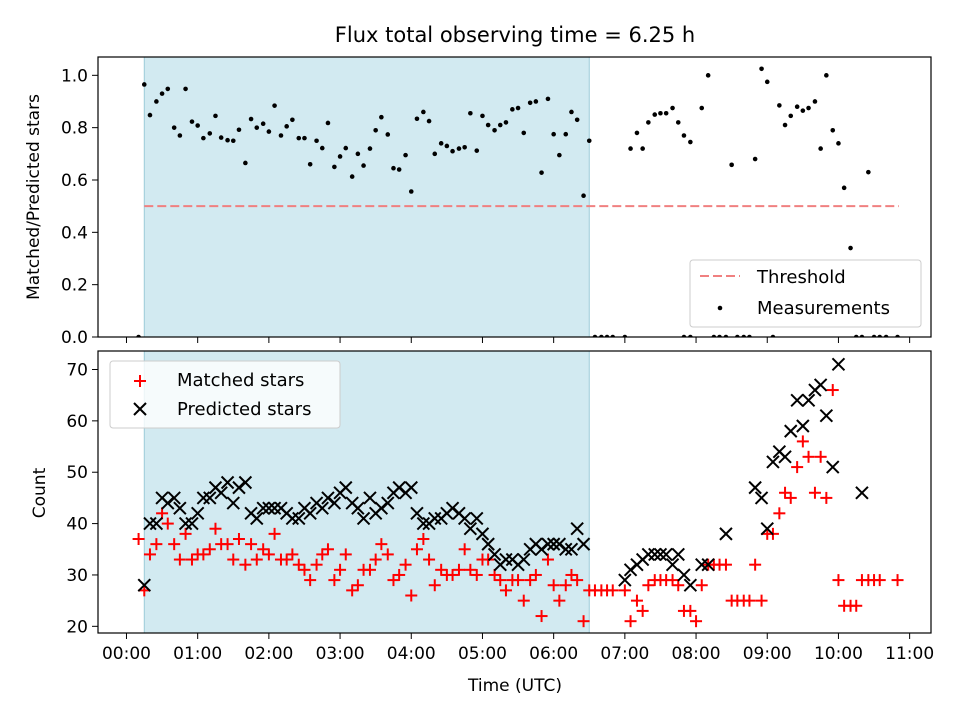  Describe the element at coordinates (515, 35) in the screenshot. I see `chart-title: Flux total observing time = 6.25 h` at that location.